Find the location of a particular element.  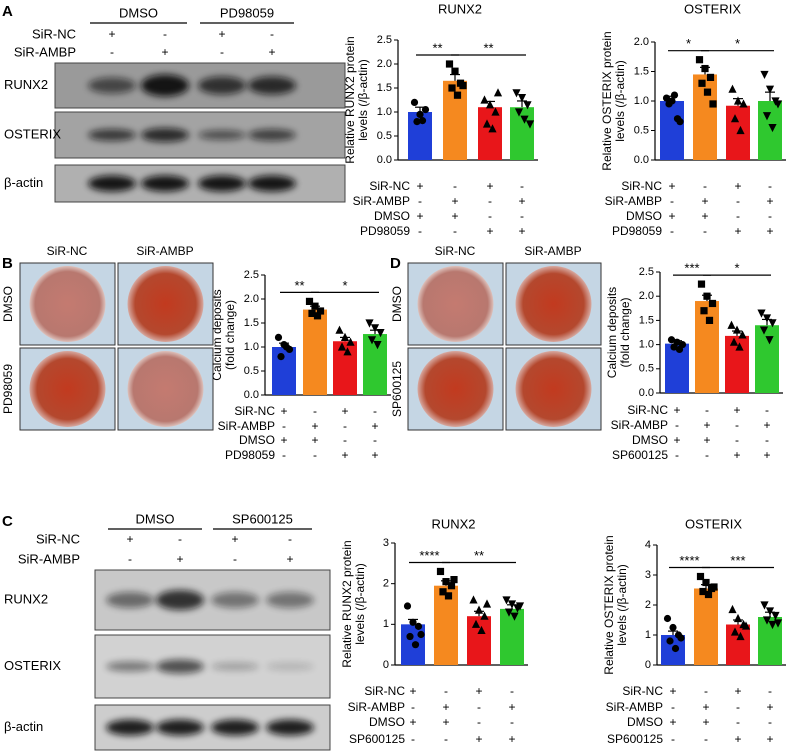

significance-label: **** is located at coordinates (429, 555).